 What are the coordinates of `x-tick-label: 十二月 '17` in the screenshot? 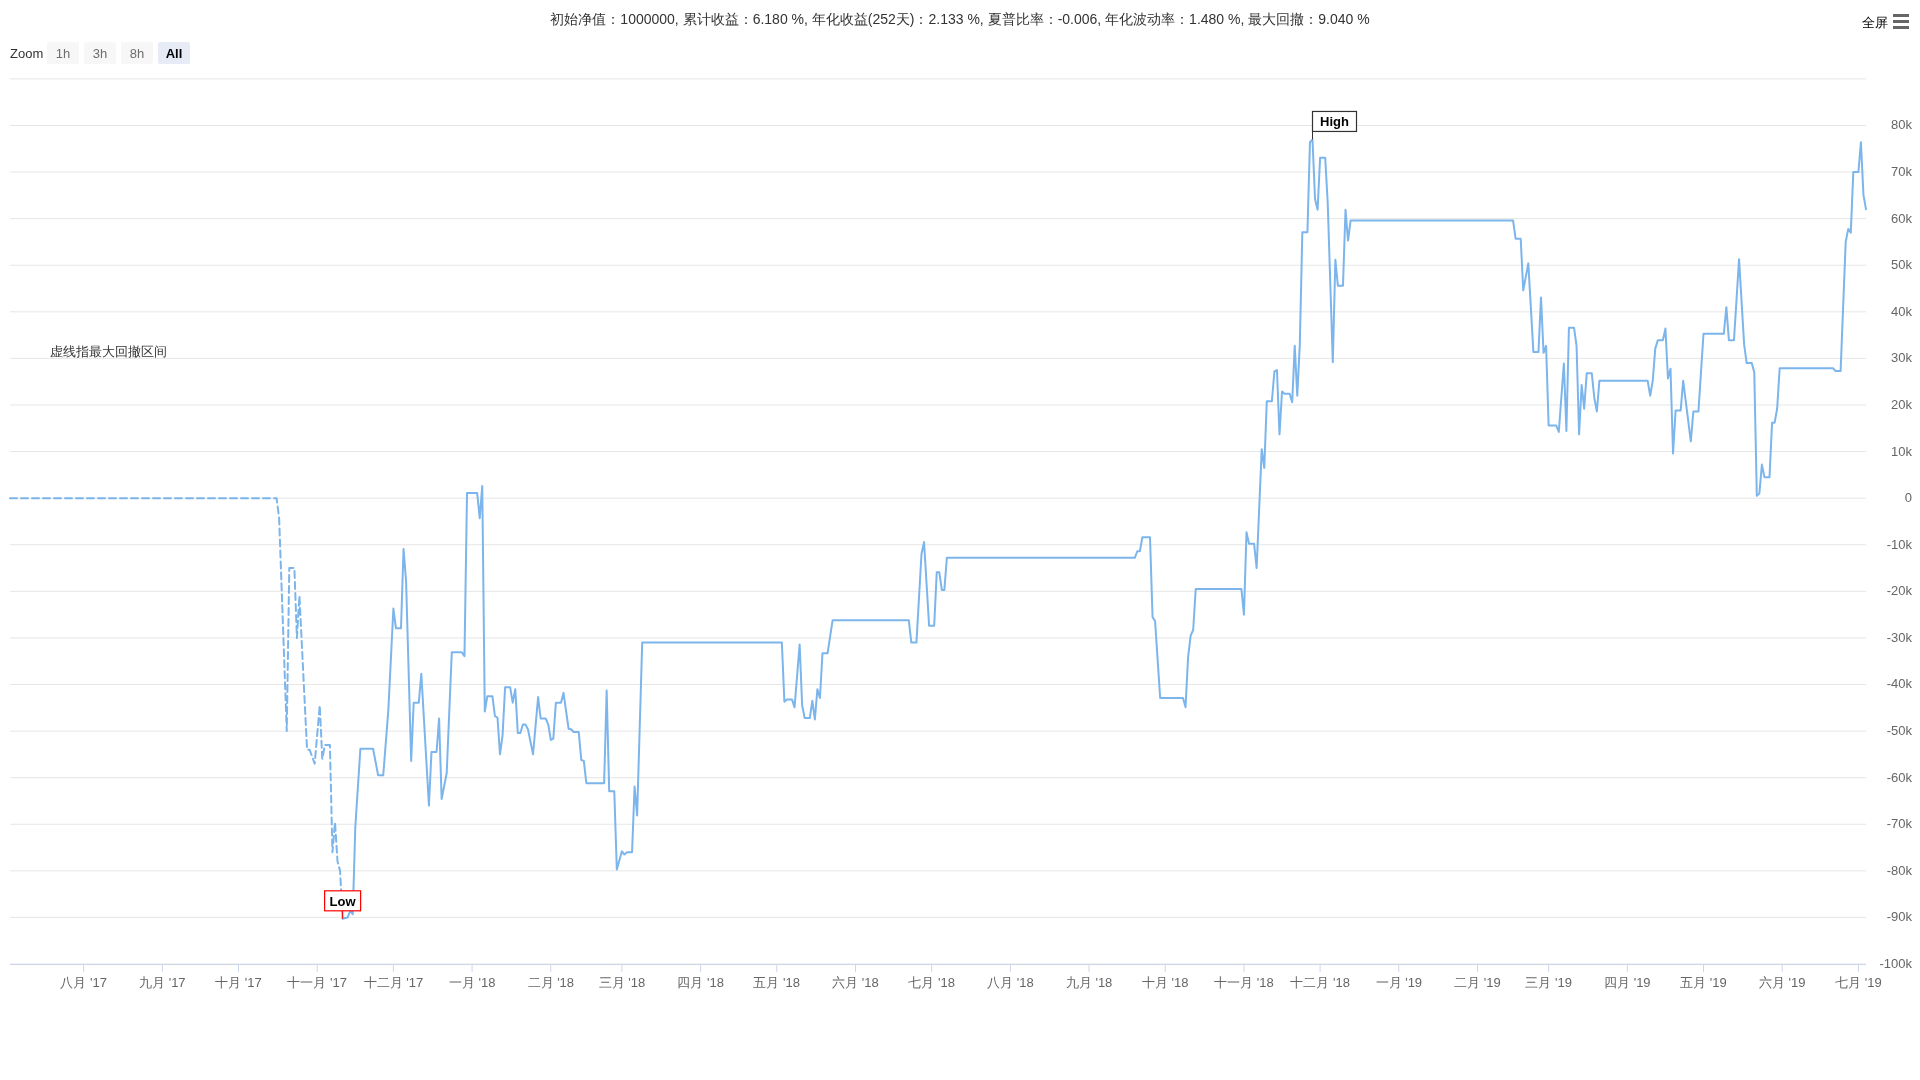 It's located at (393, 982).